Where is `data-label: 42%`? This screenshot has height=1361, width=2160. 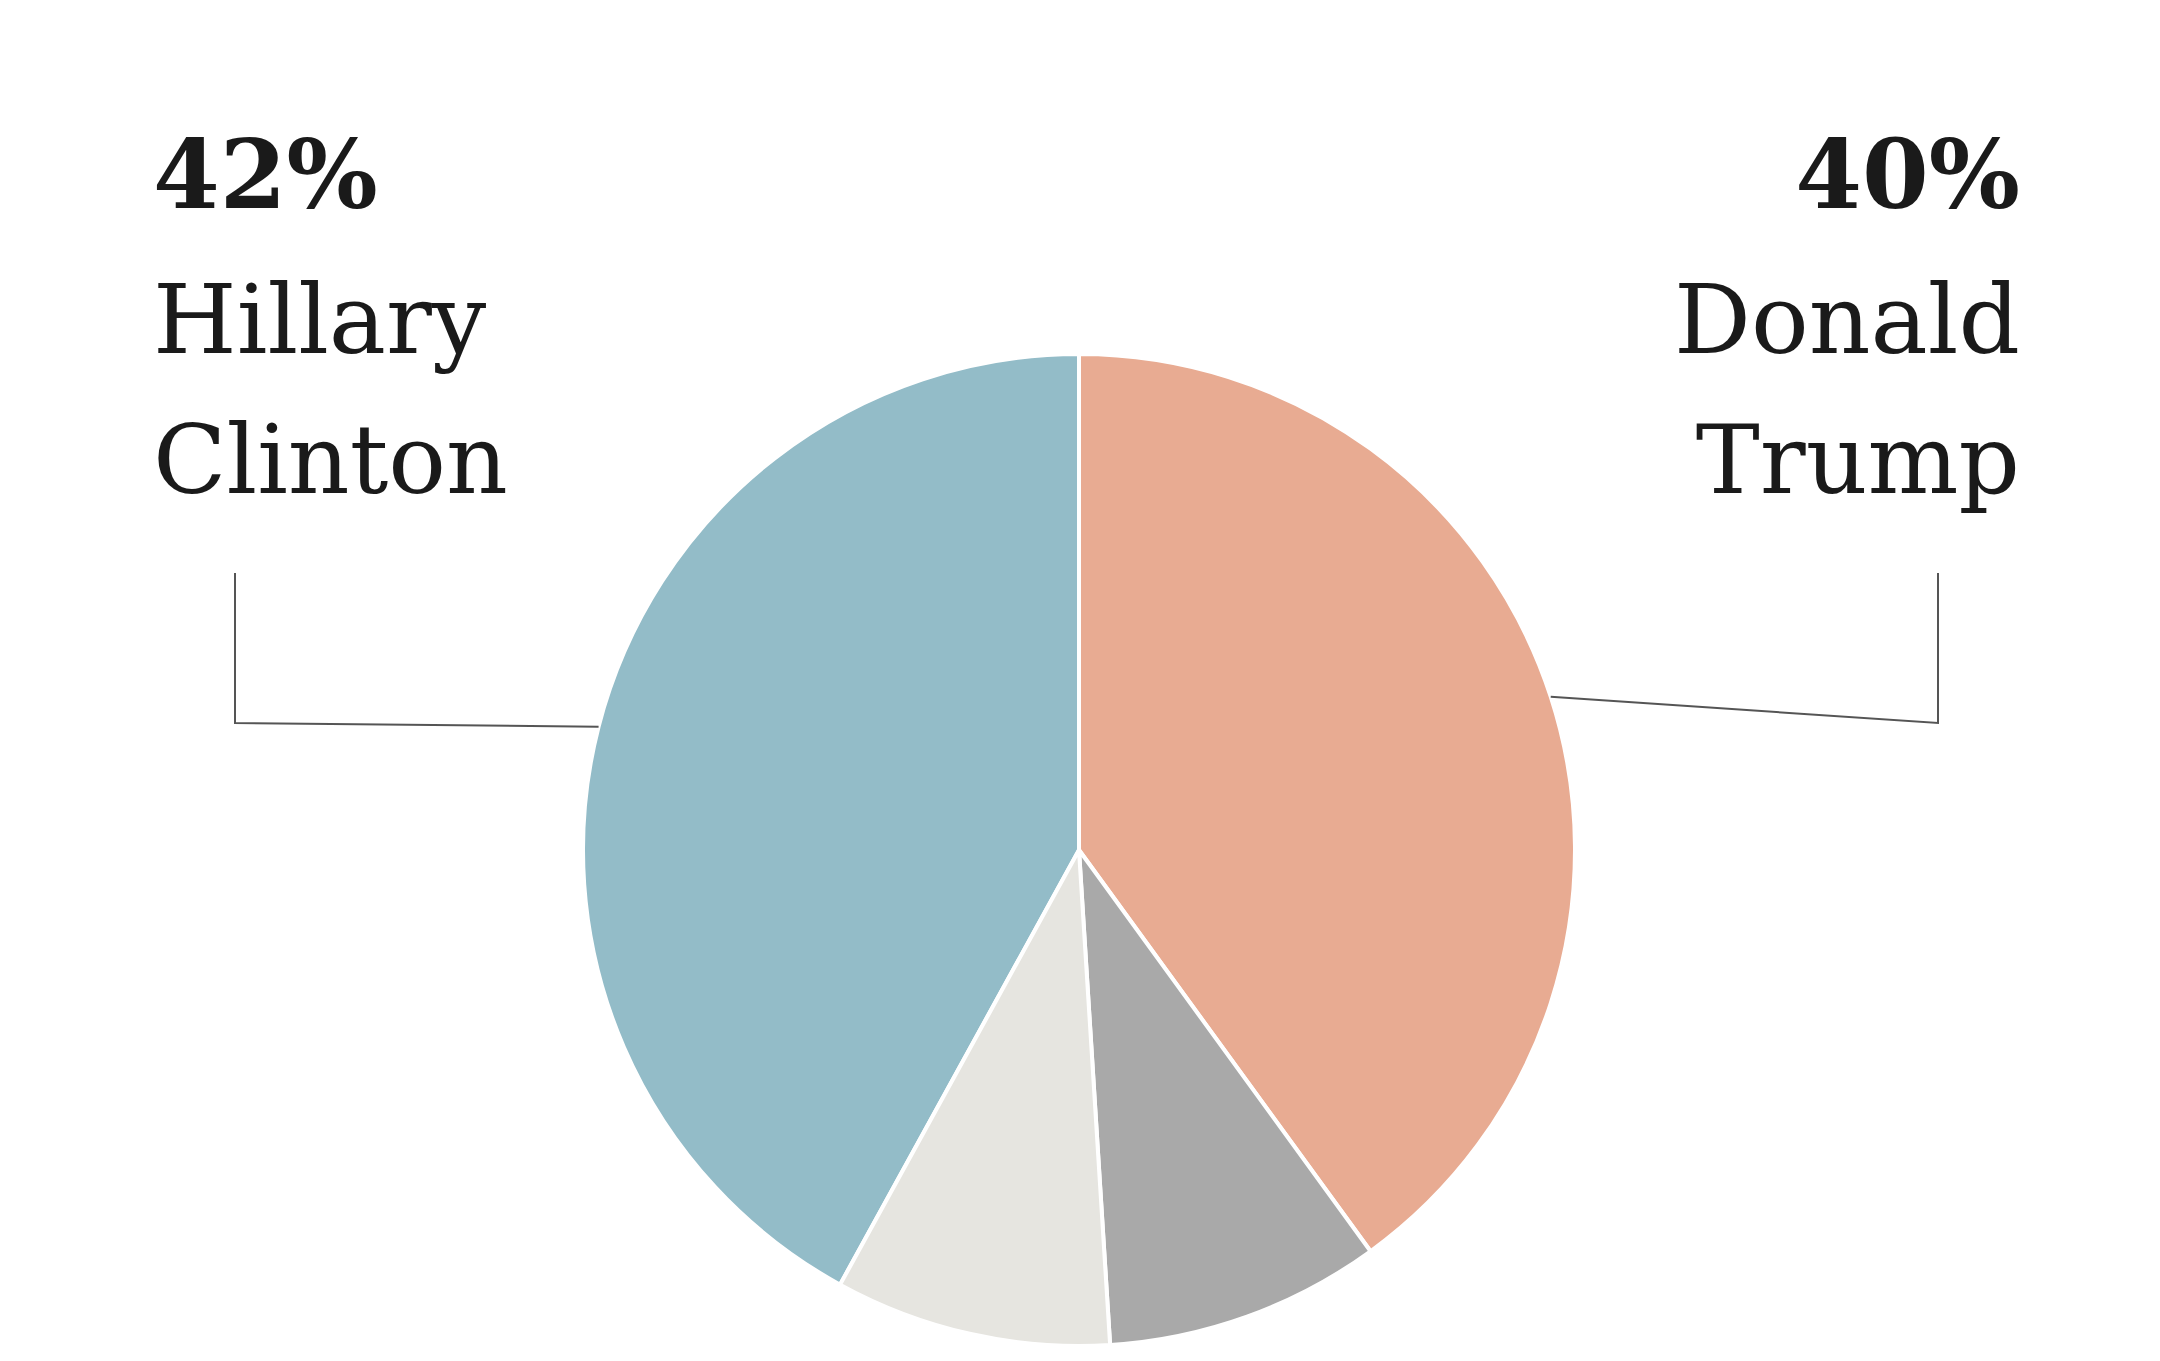
data-label: 42% is located at coordinates (265, 174).